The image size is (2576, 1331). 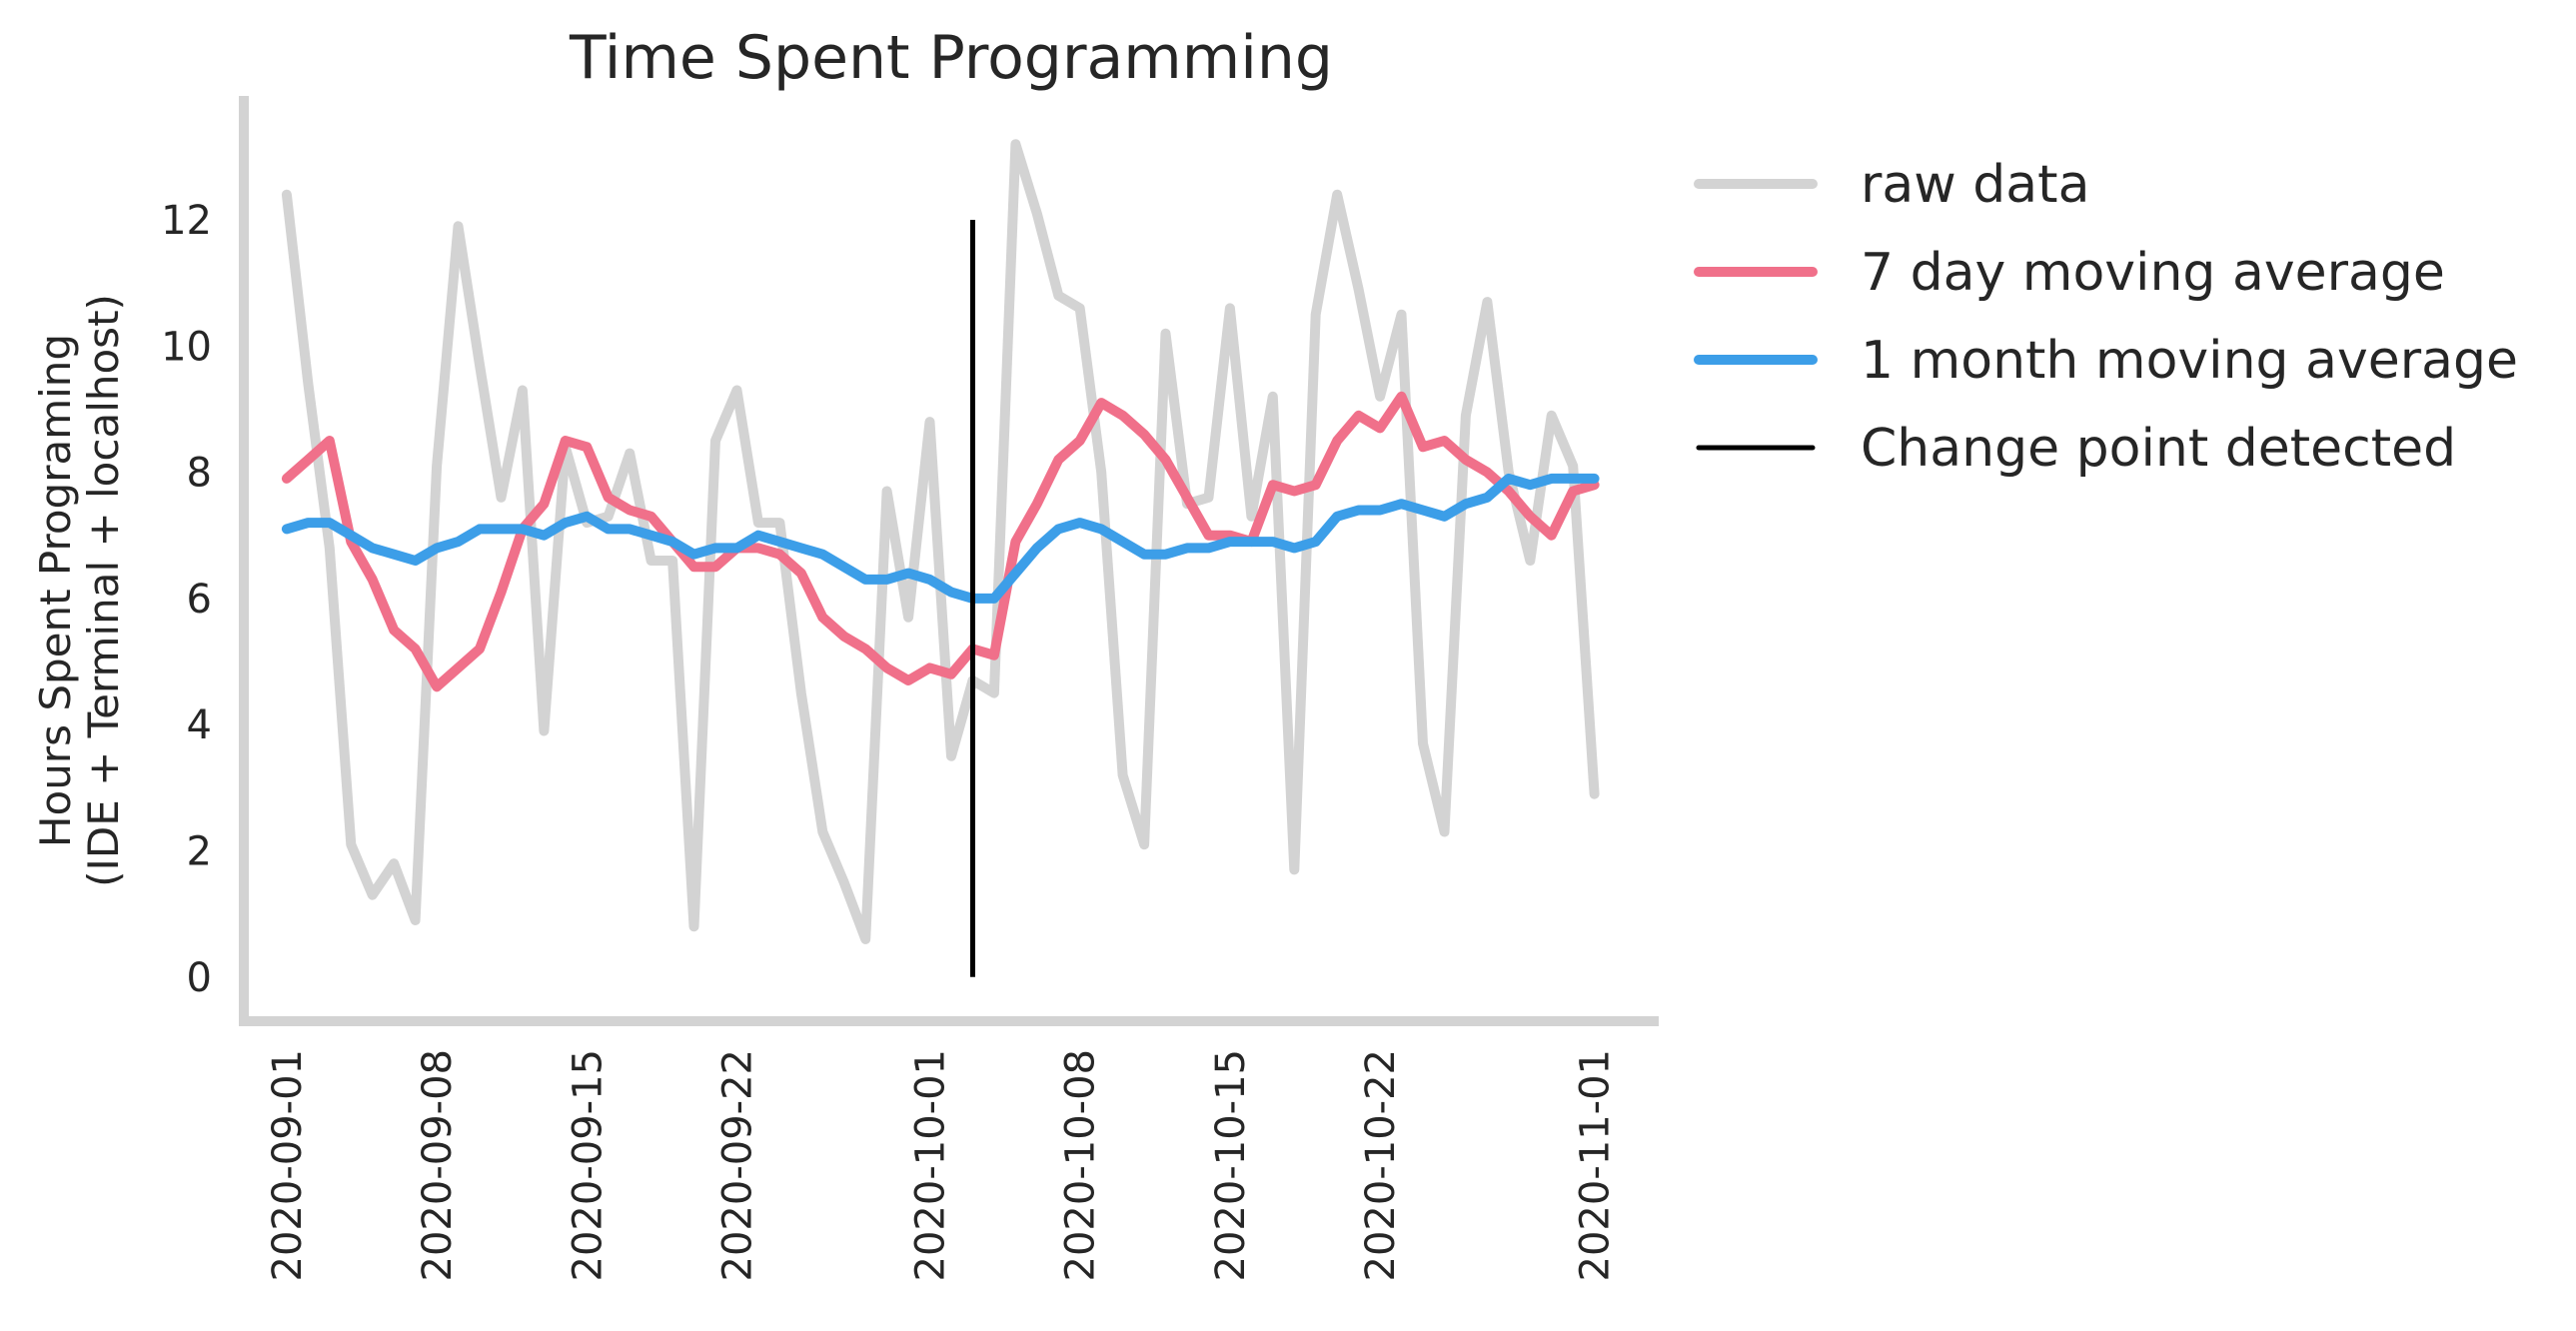 I want to click on y-tick-label: 6, so click(x=199, y=600).